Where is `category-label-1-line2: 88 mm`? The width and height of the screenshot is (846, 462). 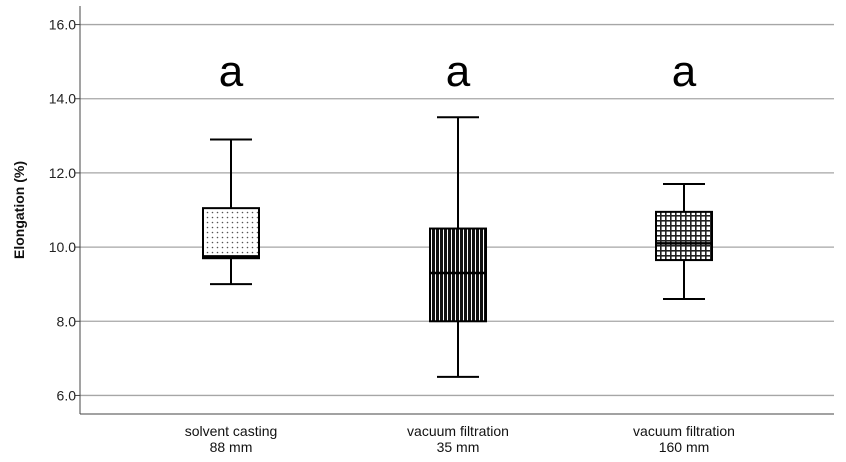
category-label-1-line2: 88 mm is located at coordinates (231, 447).